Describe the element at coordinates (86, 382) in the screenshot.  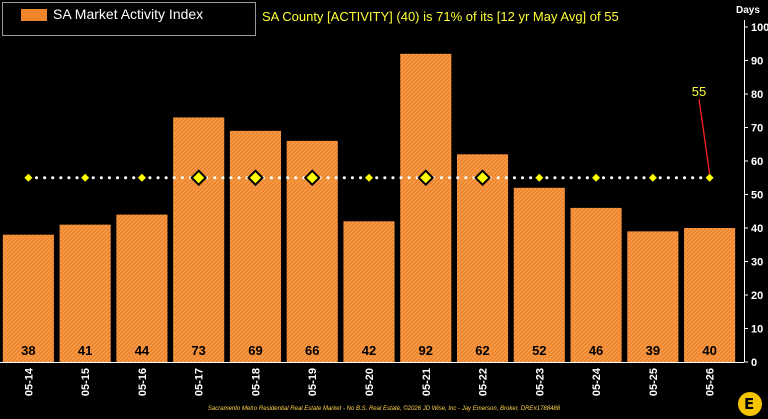
I see `x-tick-label: 05-15` at that location.